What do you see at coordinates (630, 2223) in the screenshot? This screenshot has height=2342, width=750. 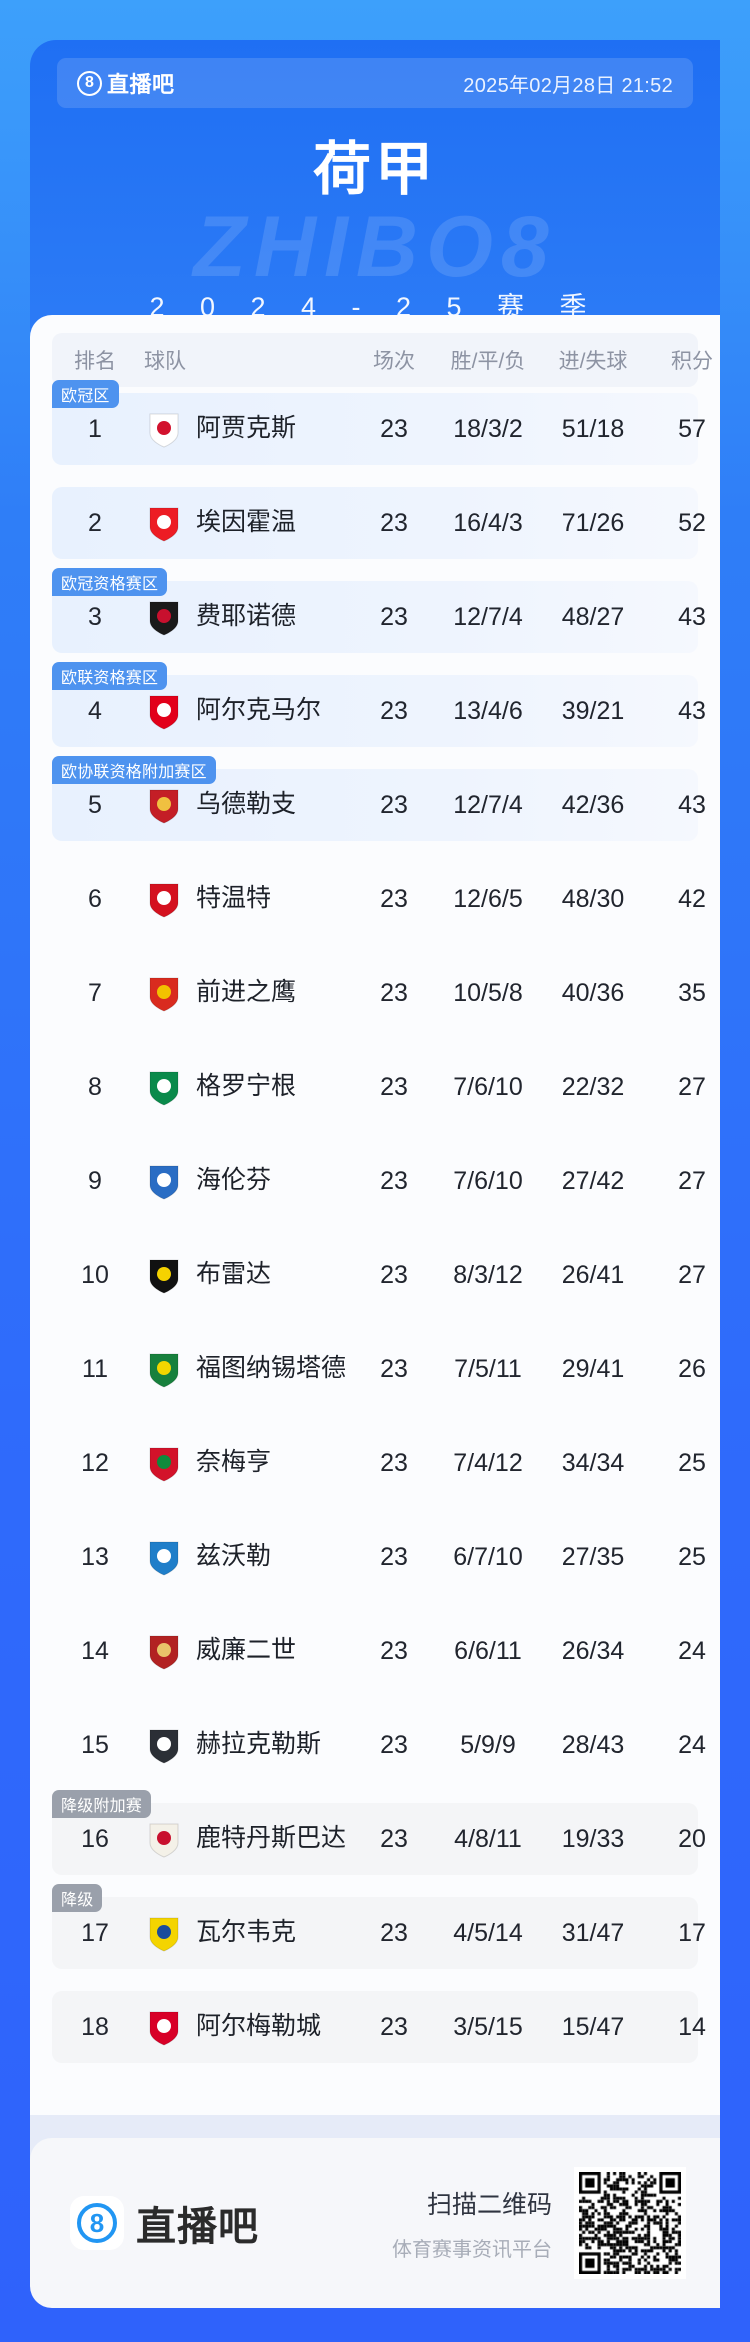 I see `qr-code-image` at bounding box center [630, 2223].